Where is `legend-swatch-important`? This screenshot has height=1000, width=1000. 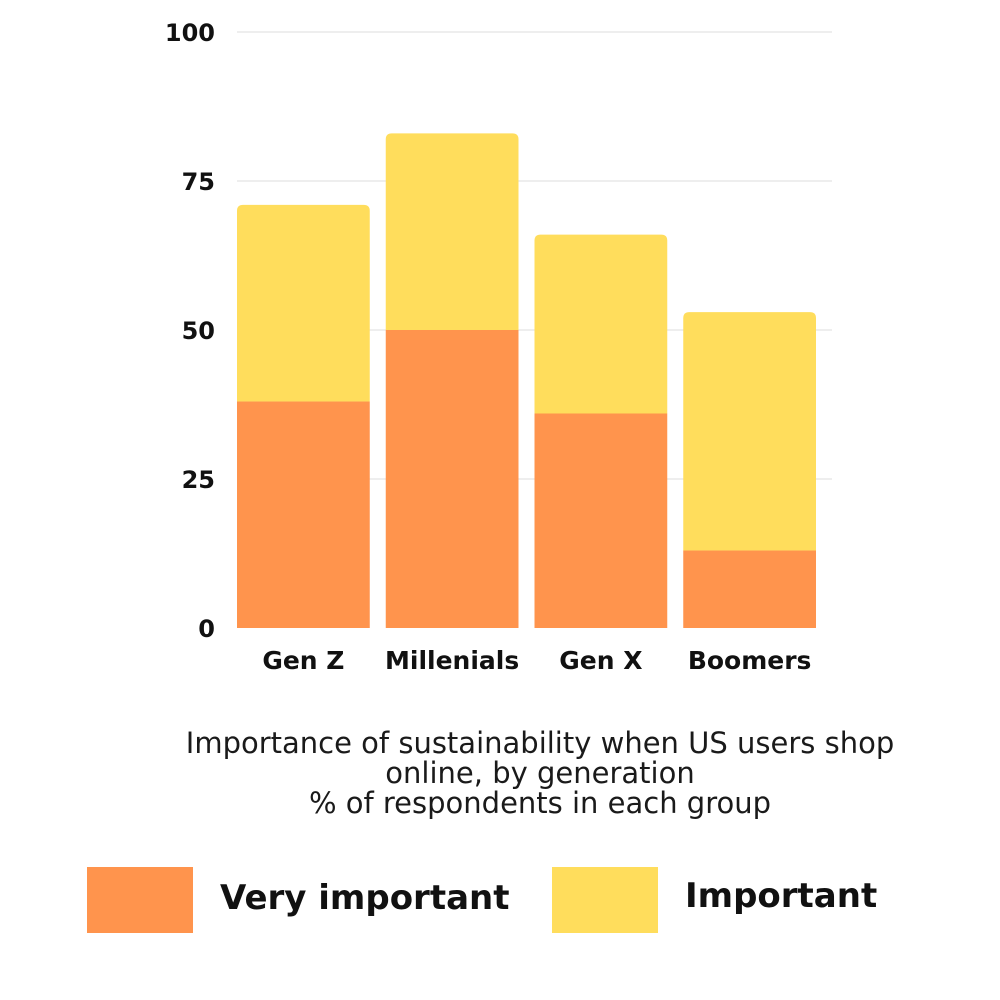
legend-swatch-important is located at coordinates (605, 900).